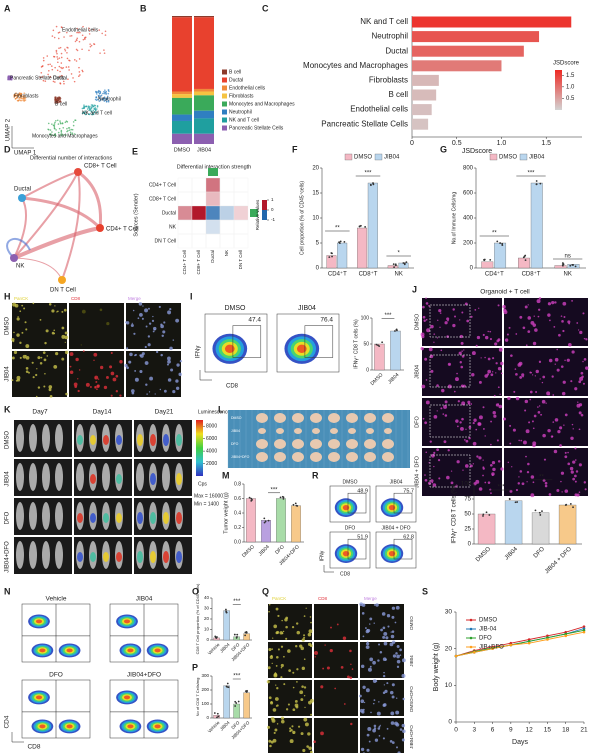 This screenshot has width=593, height=753. I want to click on node-label: CD4+ T Cell, so click(122, 230).